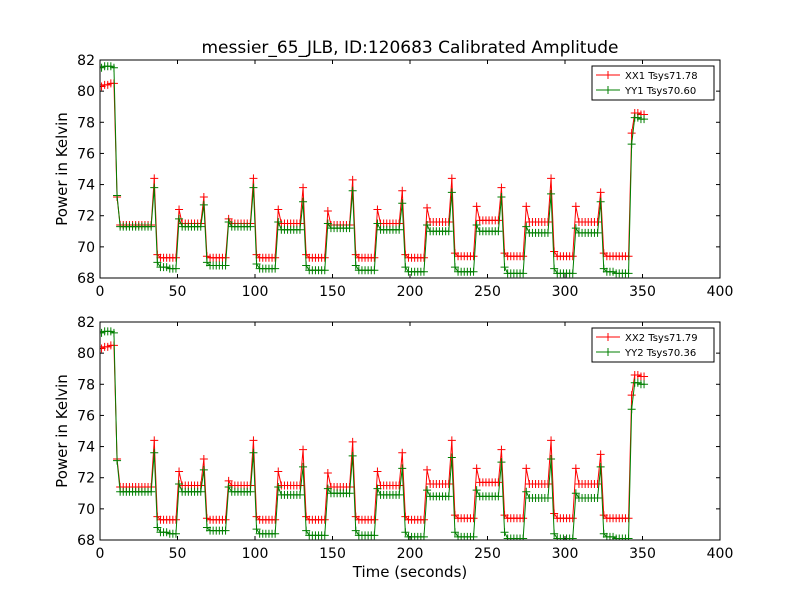  I want to click on y-tick-label: 76, so click(86, 154).